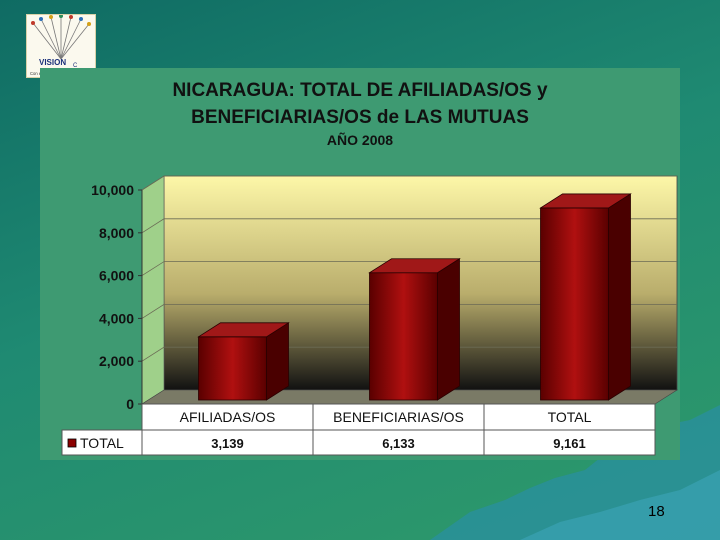  What do you see at coordinates (360, 90) in the screenshot?
I see `chart-title-line-1: NICARAGUA: TOTAL DE AFILIADAS/OS y` at bounding box center [360, 90].